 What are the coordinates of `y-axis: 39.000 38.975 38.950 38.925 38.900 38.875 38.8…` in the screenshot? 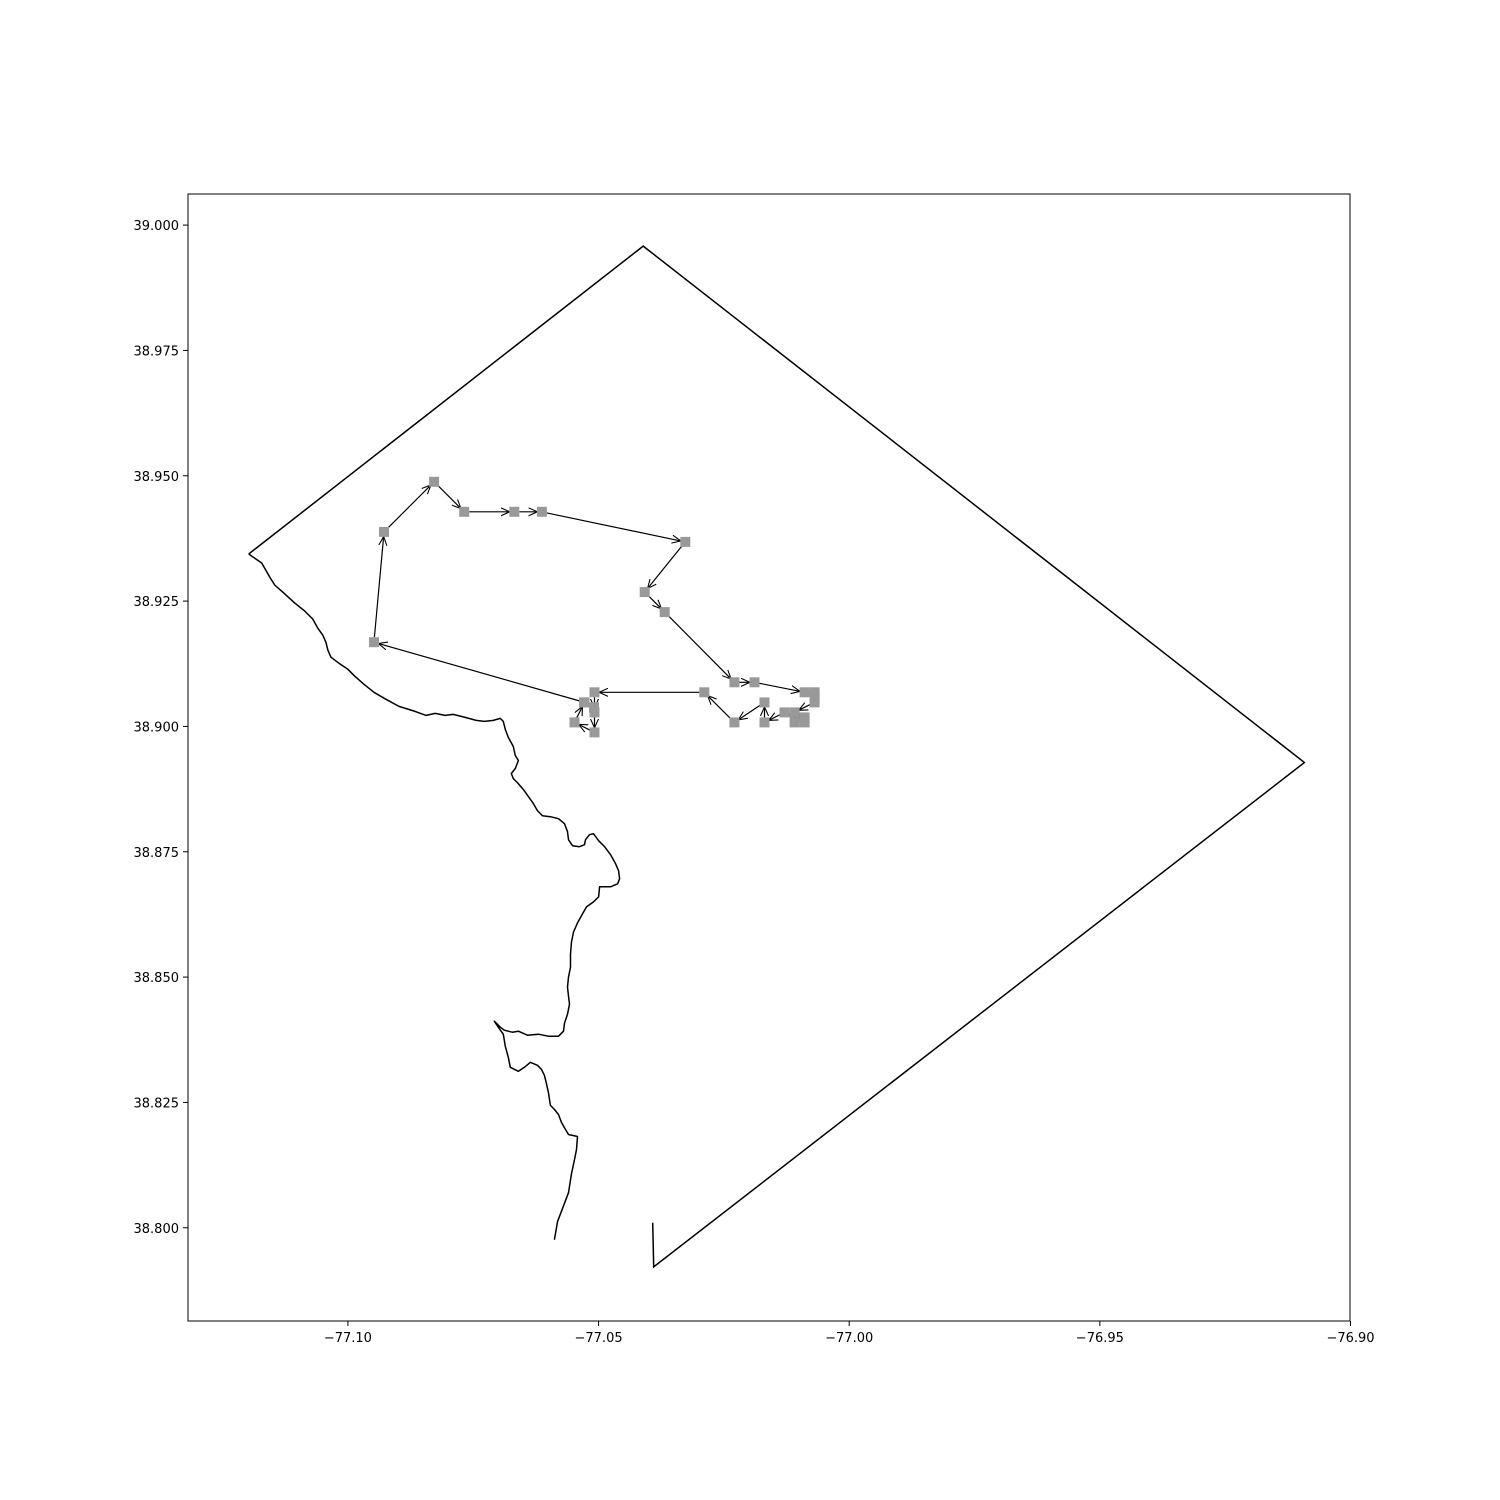 It's located at (161, 728).